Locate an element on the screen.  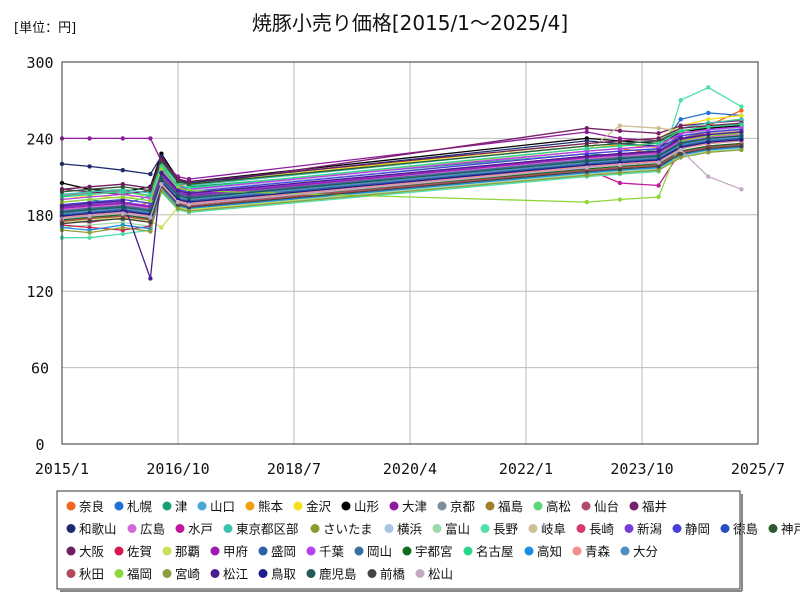
legend-label: 松山 is located at coordinates (440, 574).